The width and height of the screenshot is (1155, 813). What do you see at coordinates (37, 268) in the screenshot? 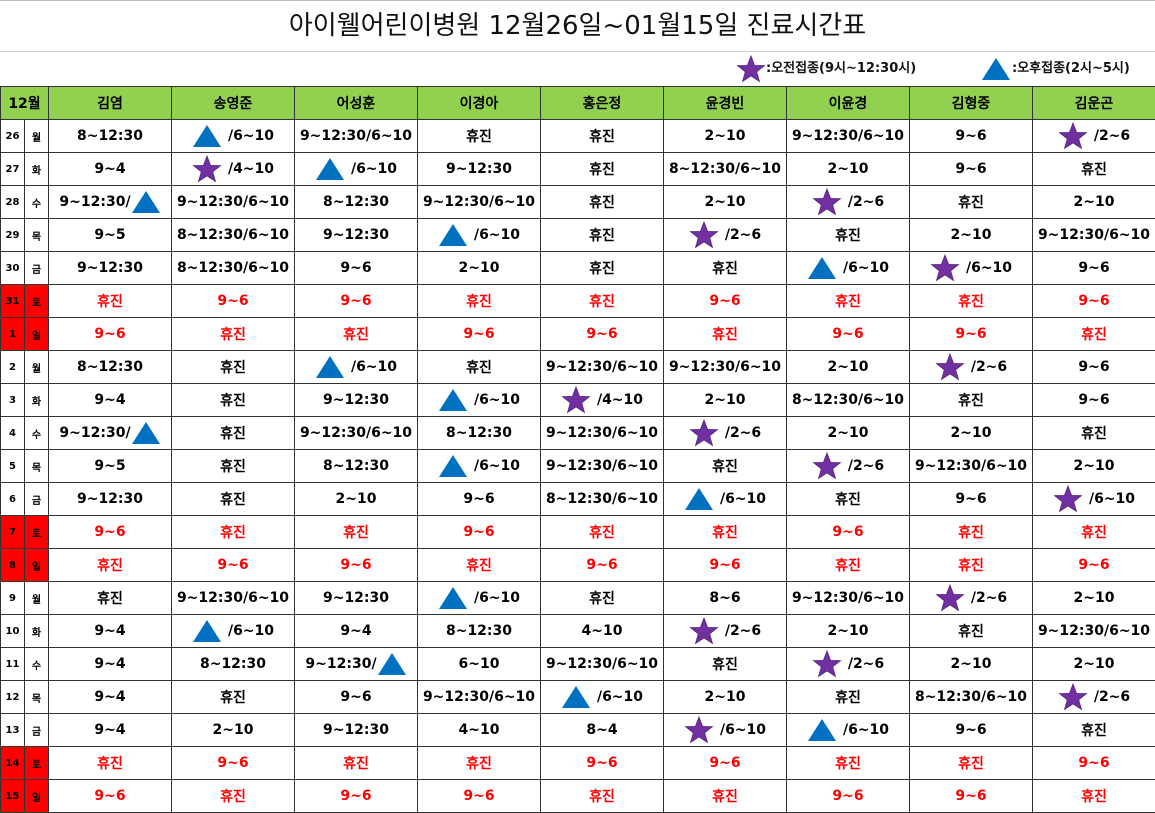
I see `day-of-week: 금` at bounding box center [37, 268].